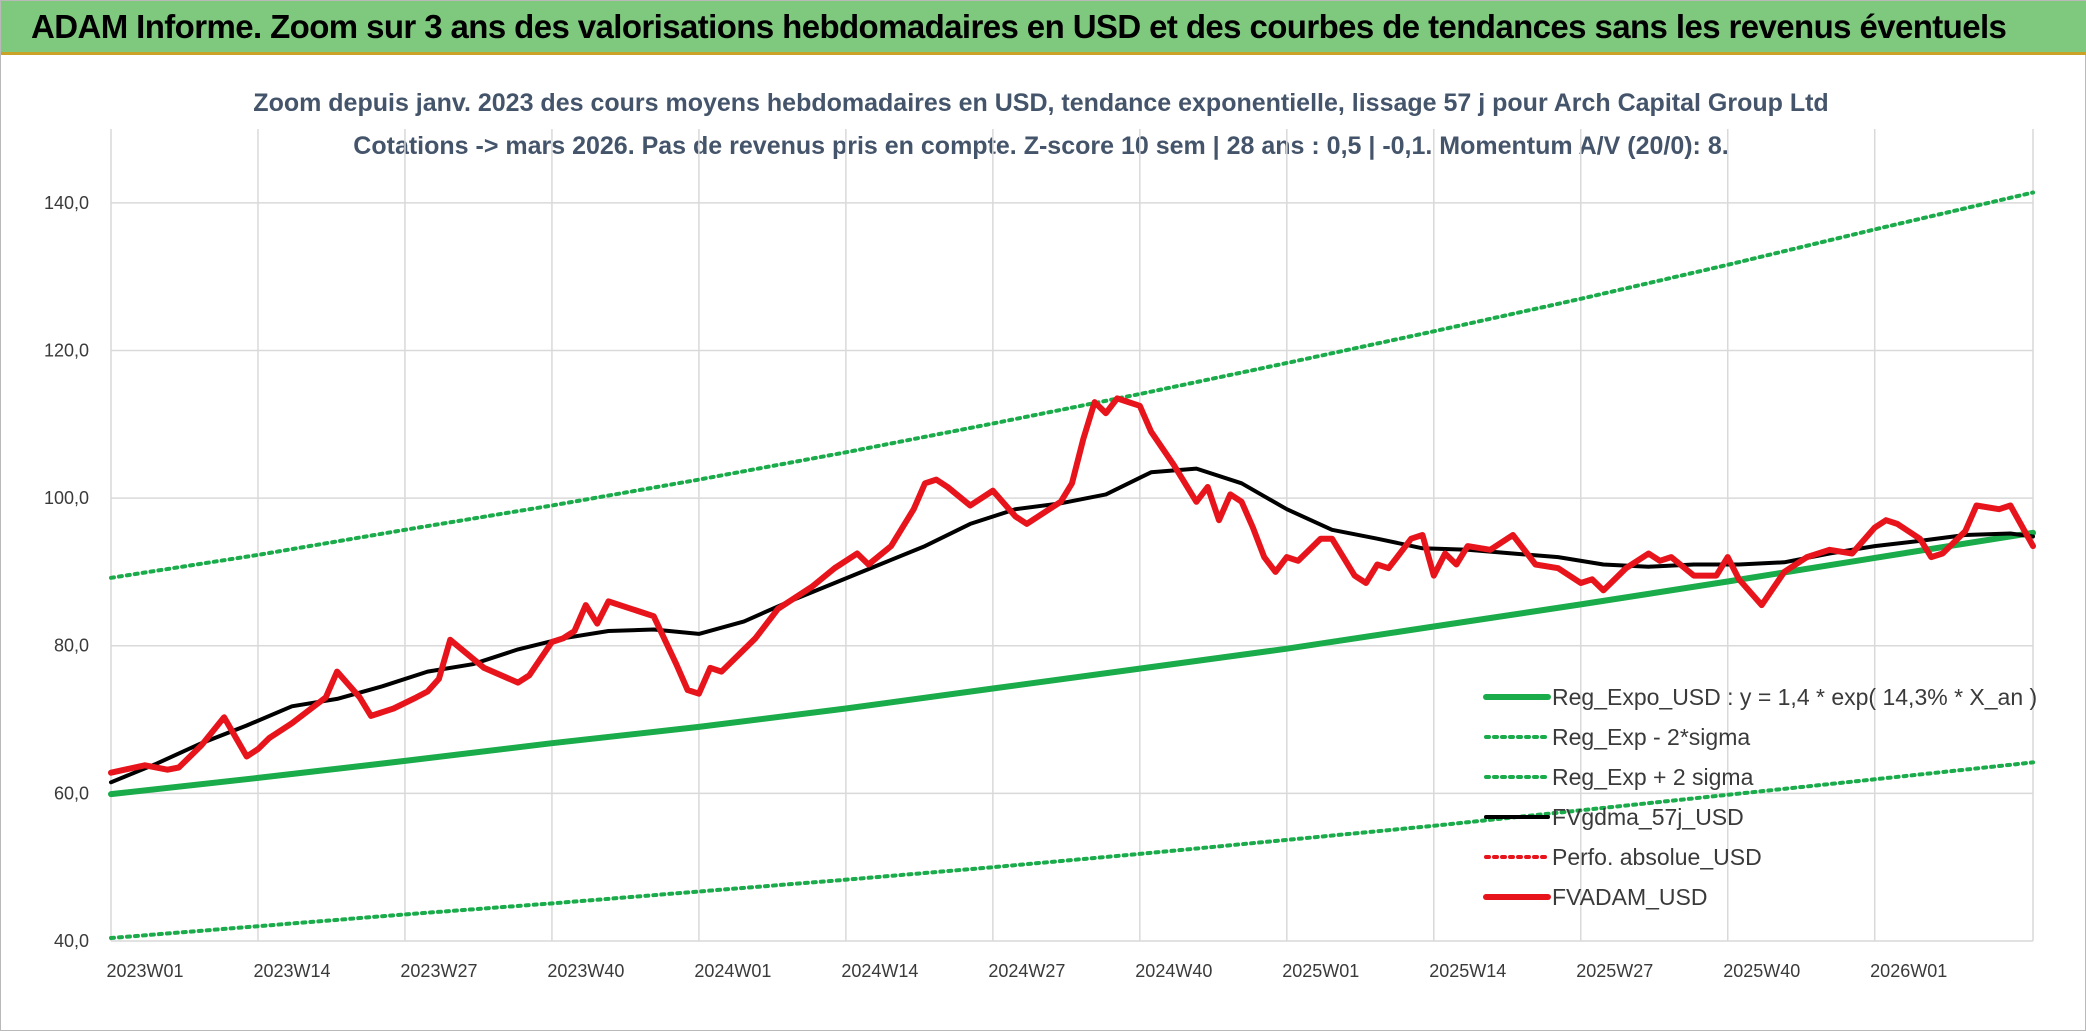 The width and height of the screenshot is (2086, 1031). I want to click on y-tick-label: 80,0, so click(71, 646).